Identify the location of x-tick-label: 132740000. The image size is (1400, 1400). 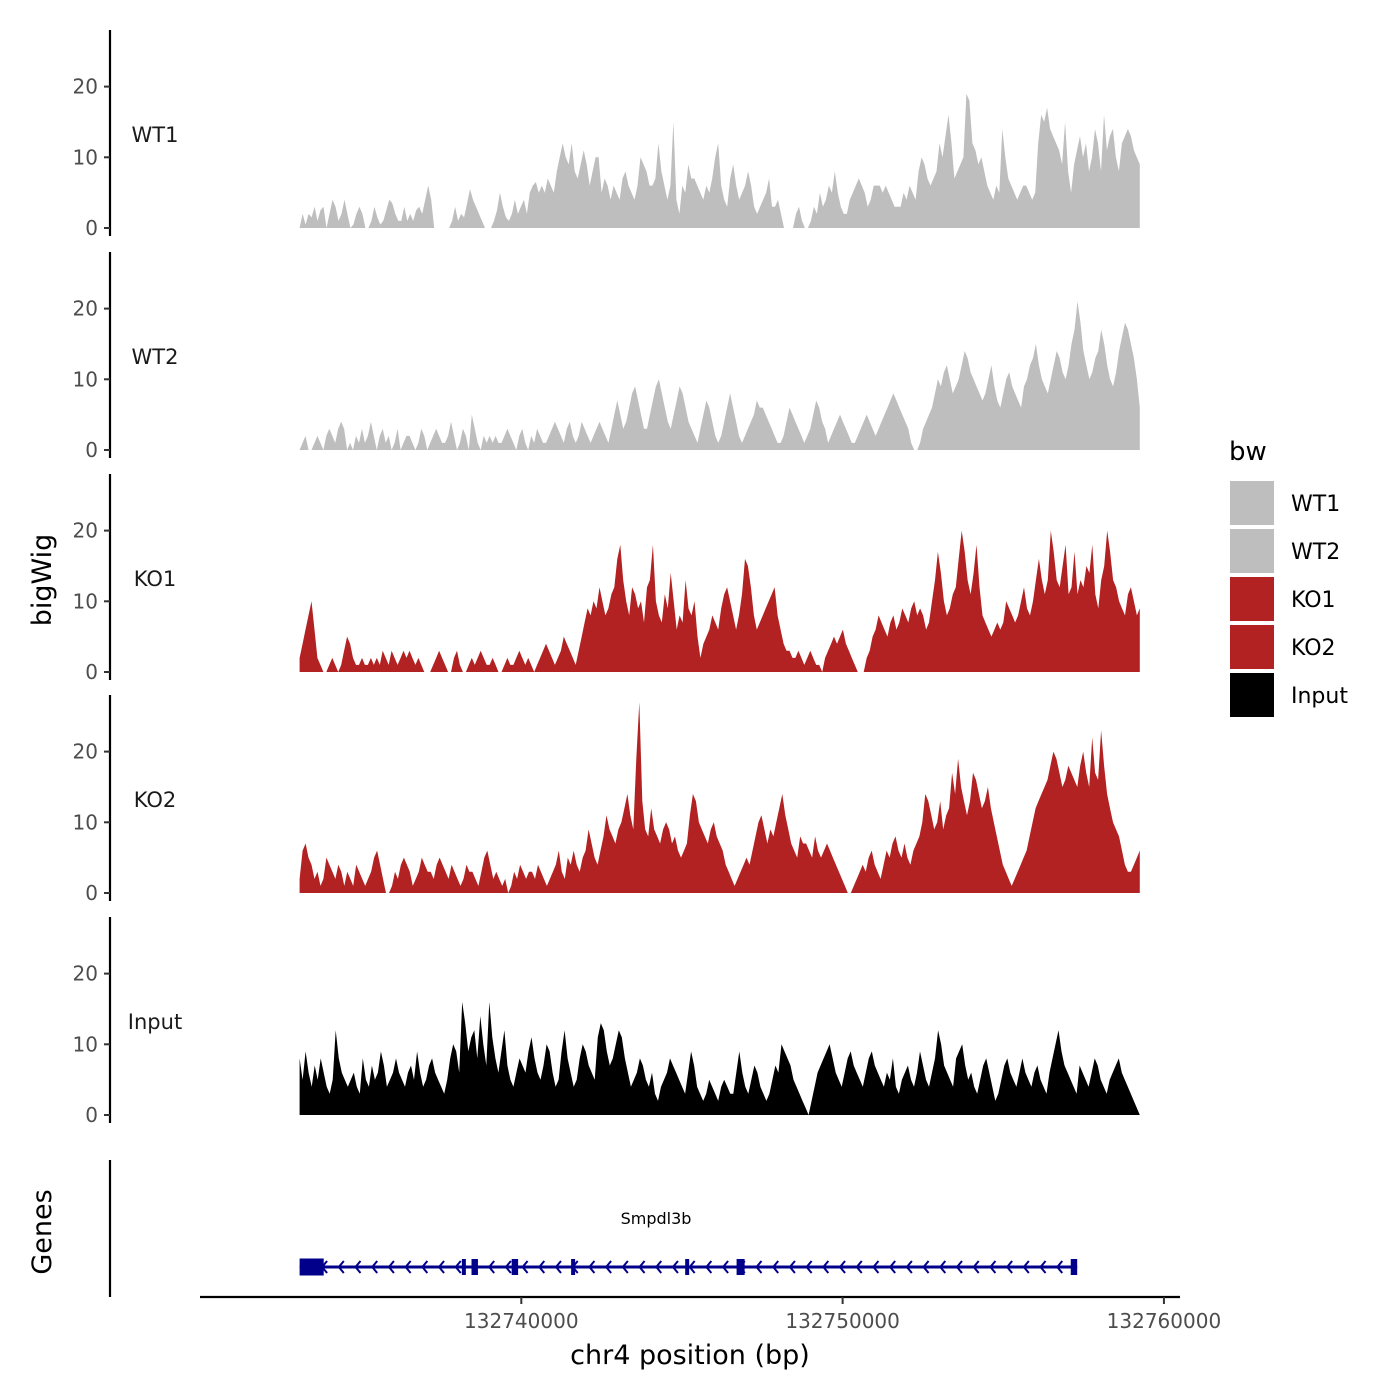
(521, 1321).